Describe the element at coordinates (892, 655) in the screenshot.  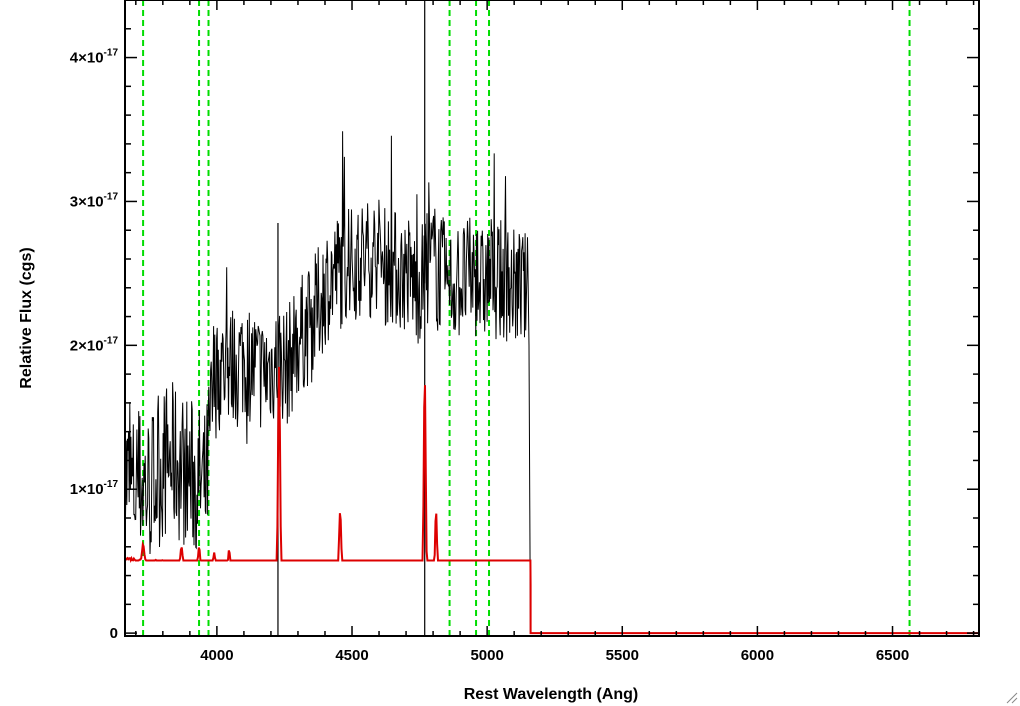
I see `x-tick-label: 6500` at that location.